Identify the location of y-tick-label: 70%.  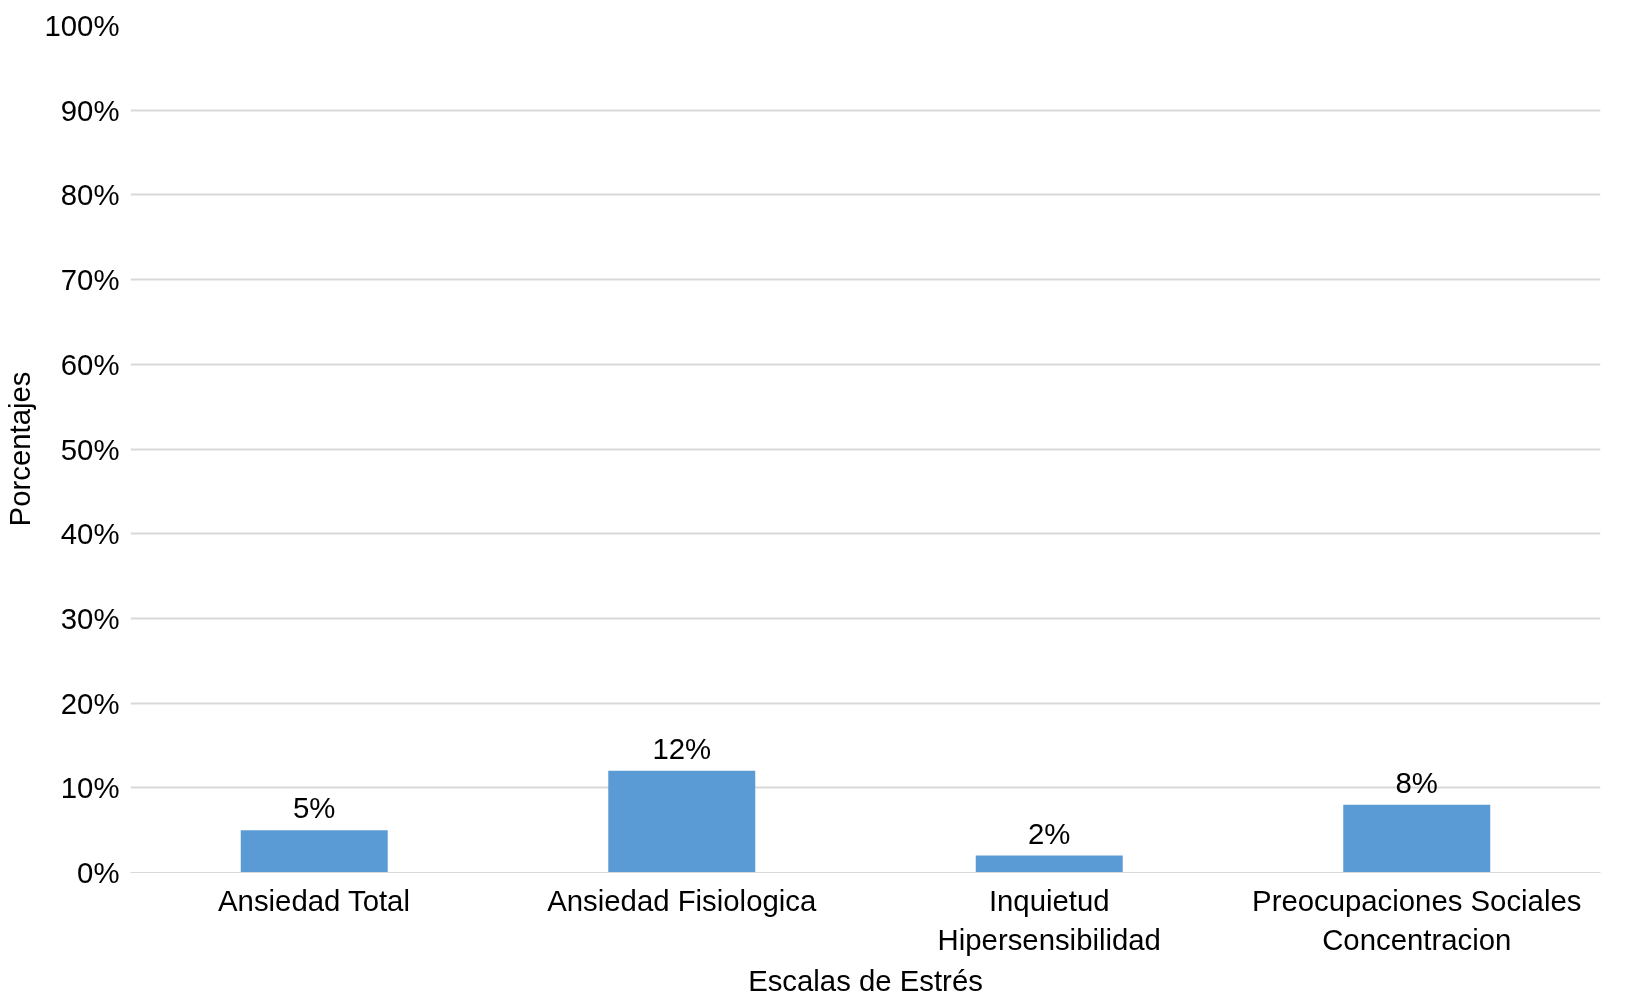
(90, 280).